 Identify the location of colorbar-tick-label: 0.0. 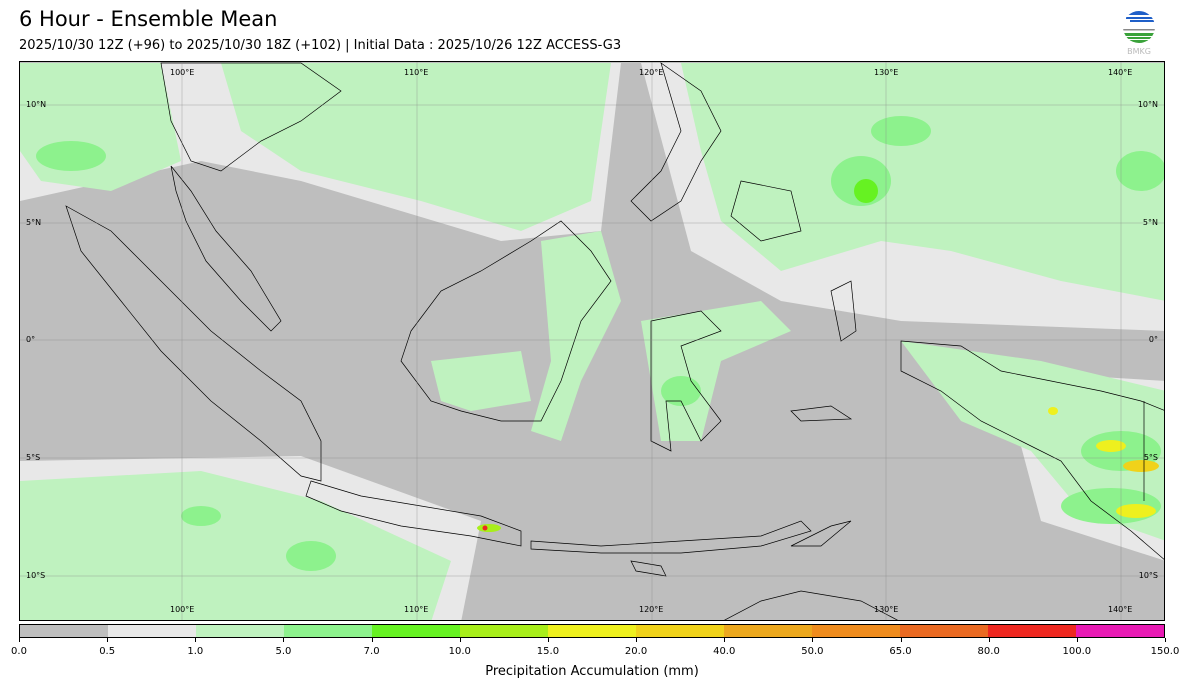
(19, 651).